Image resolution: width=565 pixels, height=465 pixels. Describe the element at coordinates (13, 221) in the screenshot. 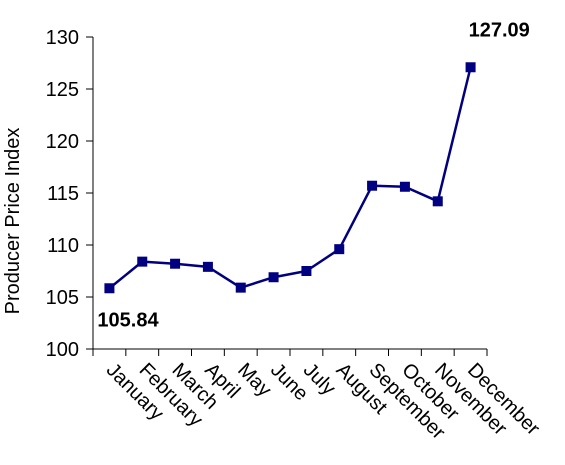

I see `y-axis-title: Producer Price Index` at that location.